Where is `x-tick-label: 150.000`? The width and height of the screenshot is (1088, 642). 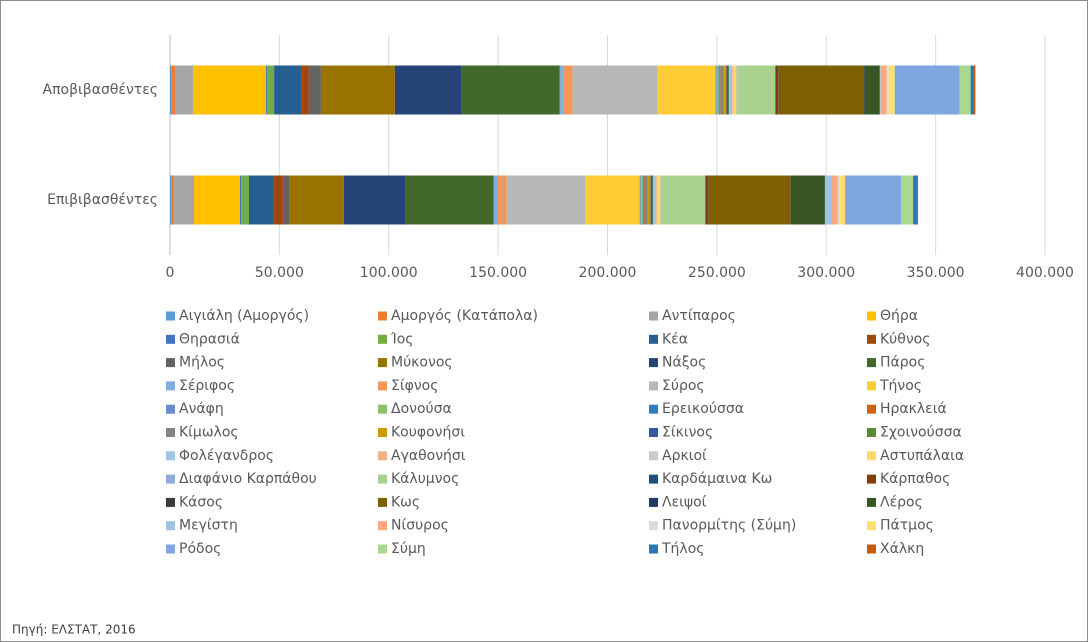 x-tick-label: 150.000 is located at coordinates (498, 273).